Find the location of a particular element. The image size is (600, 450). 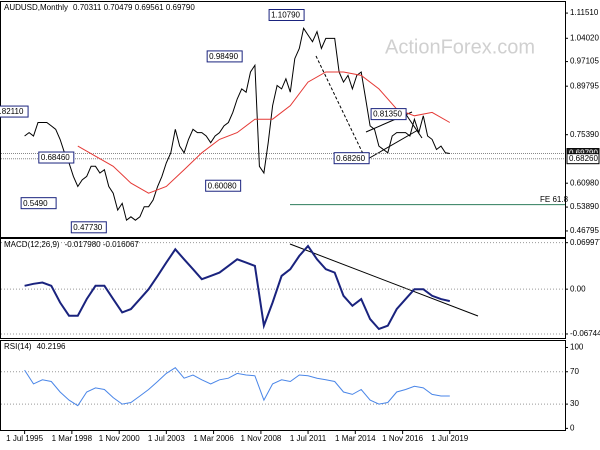

macd-trend-line is located at coordinates (384, 280).